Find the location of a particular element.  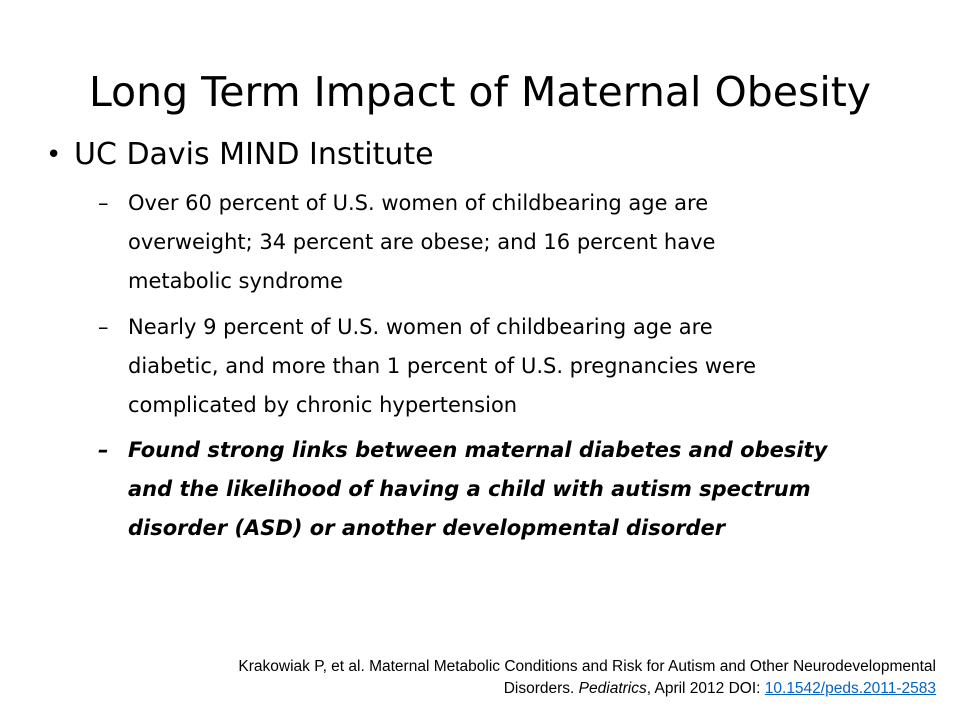

sub-bullet-line: metabolic syndrome is located at coordinates (235, 281).